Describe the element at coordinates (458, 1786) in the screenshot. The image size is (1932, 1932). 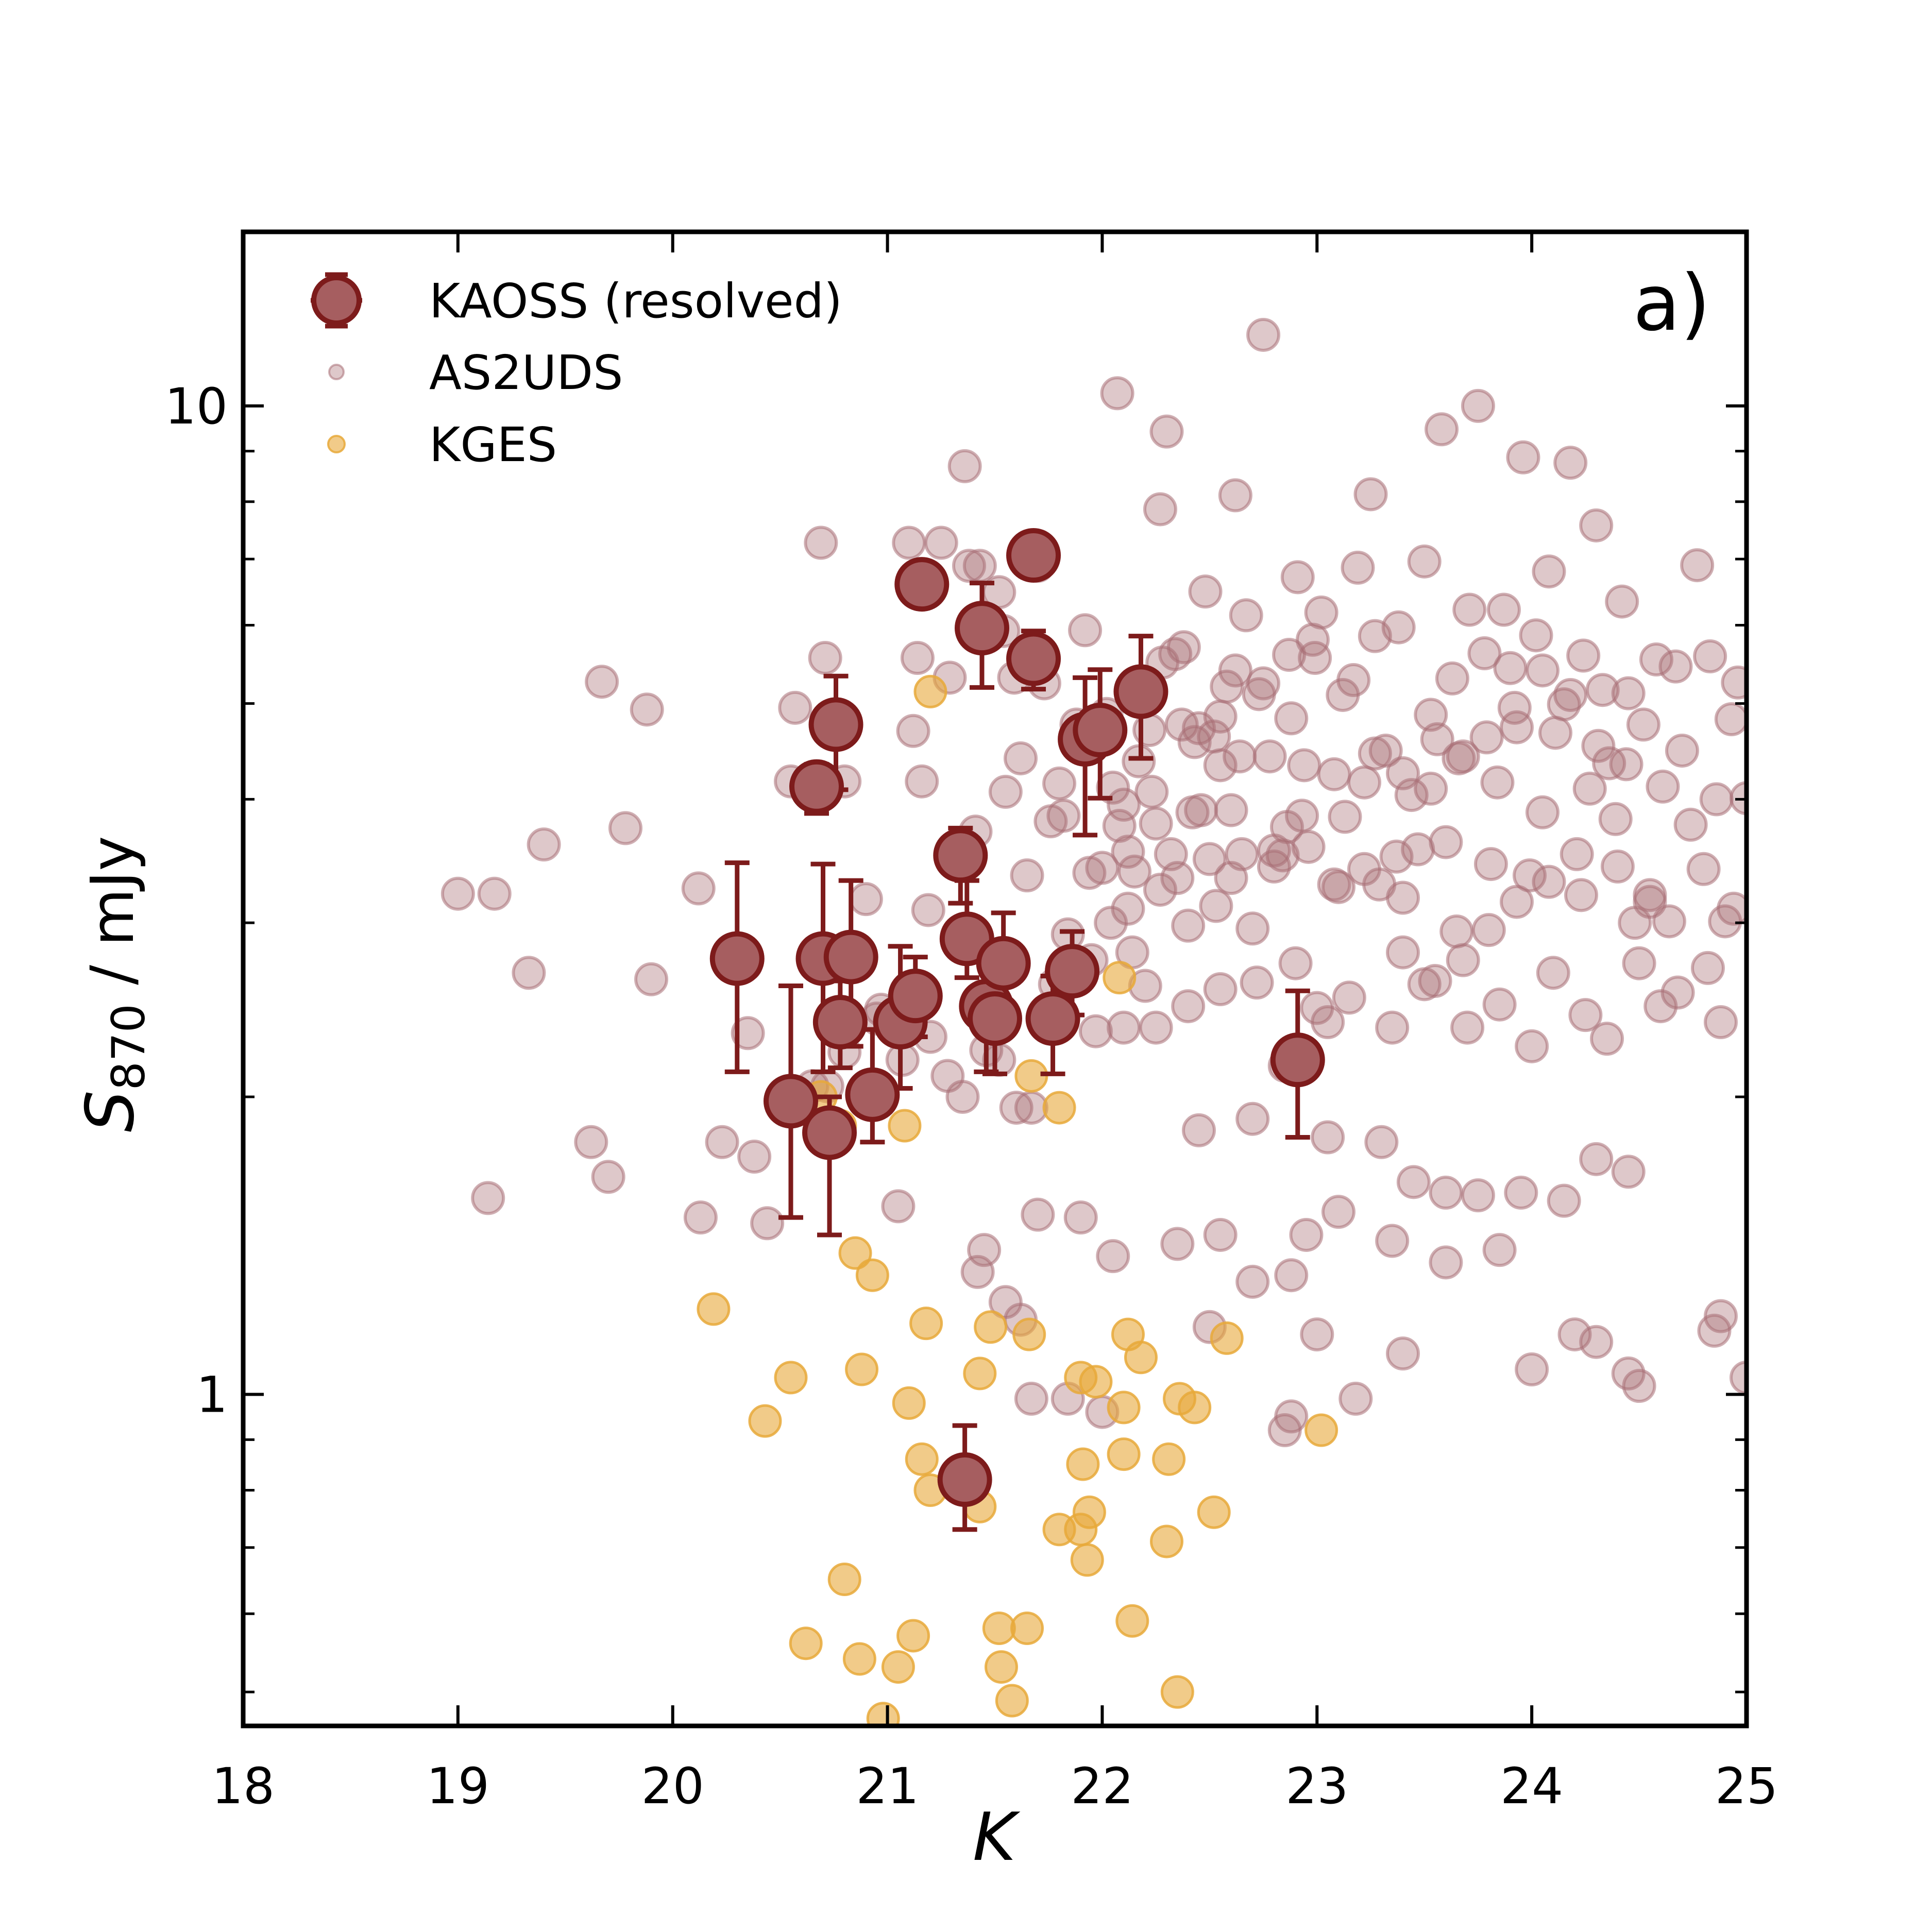
I see `x-tick-label: 19` at that location.